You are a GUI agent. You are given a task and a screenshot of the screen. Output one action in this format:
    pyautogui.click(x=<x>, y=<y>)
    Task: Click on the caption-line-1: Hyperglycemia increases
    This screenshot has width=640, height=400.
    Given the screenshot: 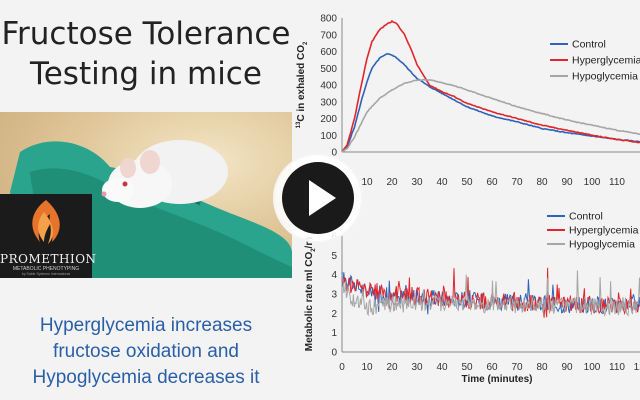 What is the action you would take?
    pyautogui.click(x=146, y=325)
    